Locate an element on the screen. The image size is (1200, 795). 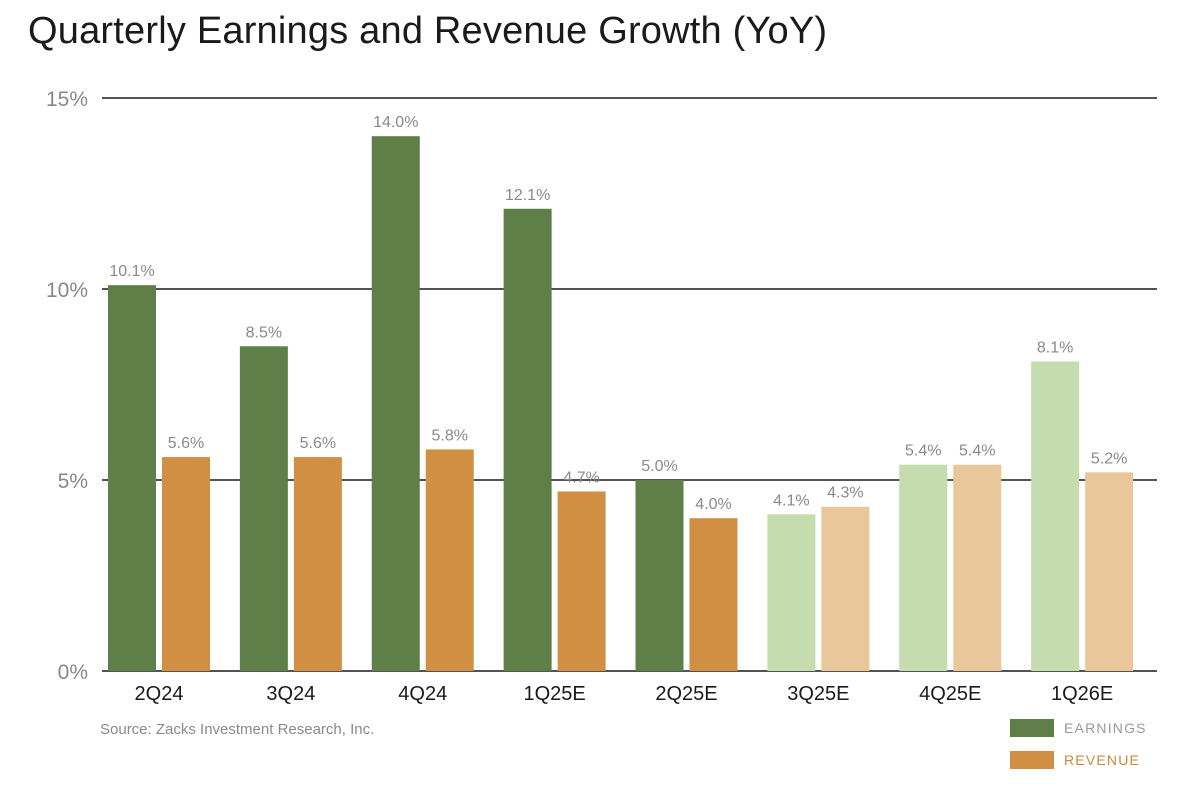
revenue-data-label: 5.4% is located at coordinates (977, 451).